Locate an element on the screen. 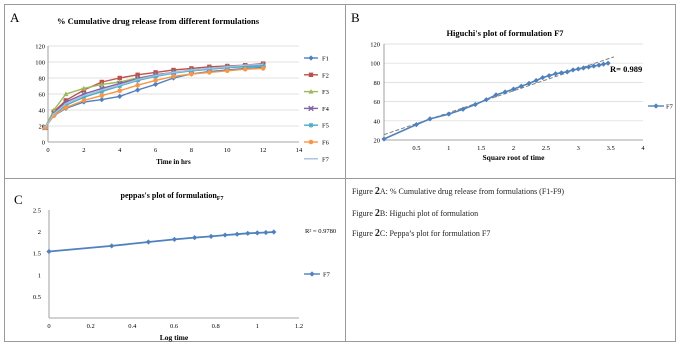  x-tick-label: 4 is located at coordinates (120, 150).